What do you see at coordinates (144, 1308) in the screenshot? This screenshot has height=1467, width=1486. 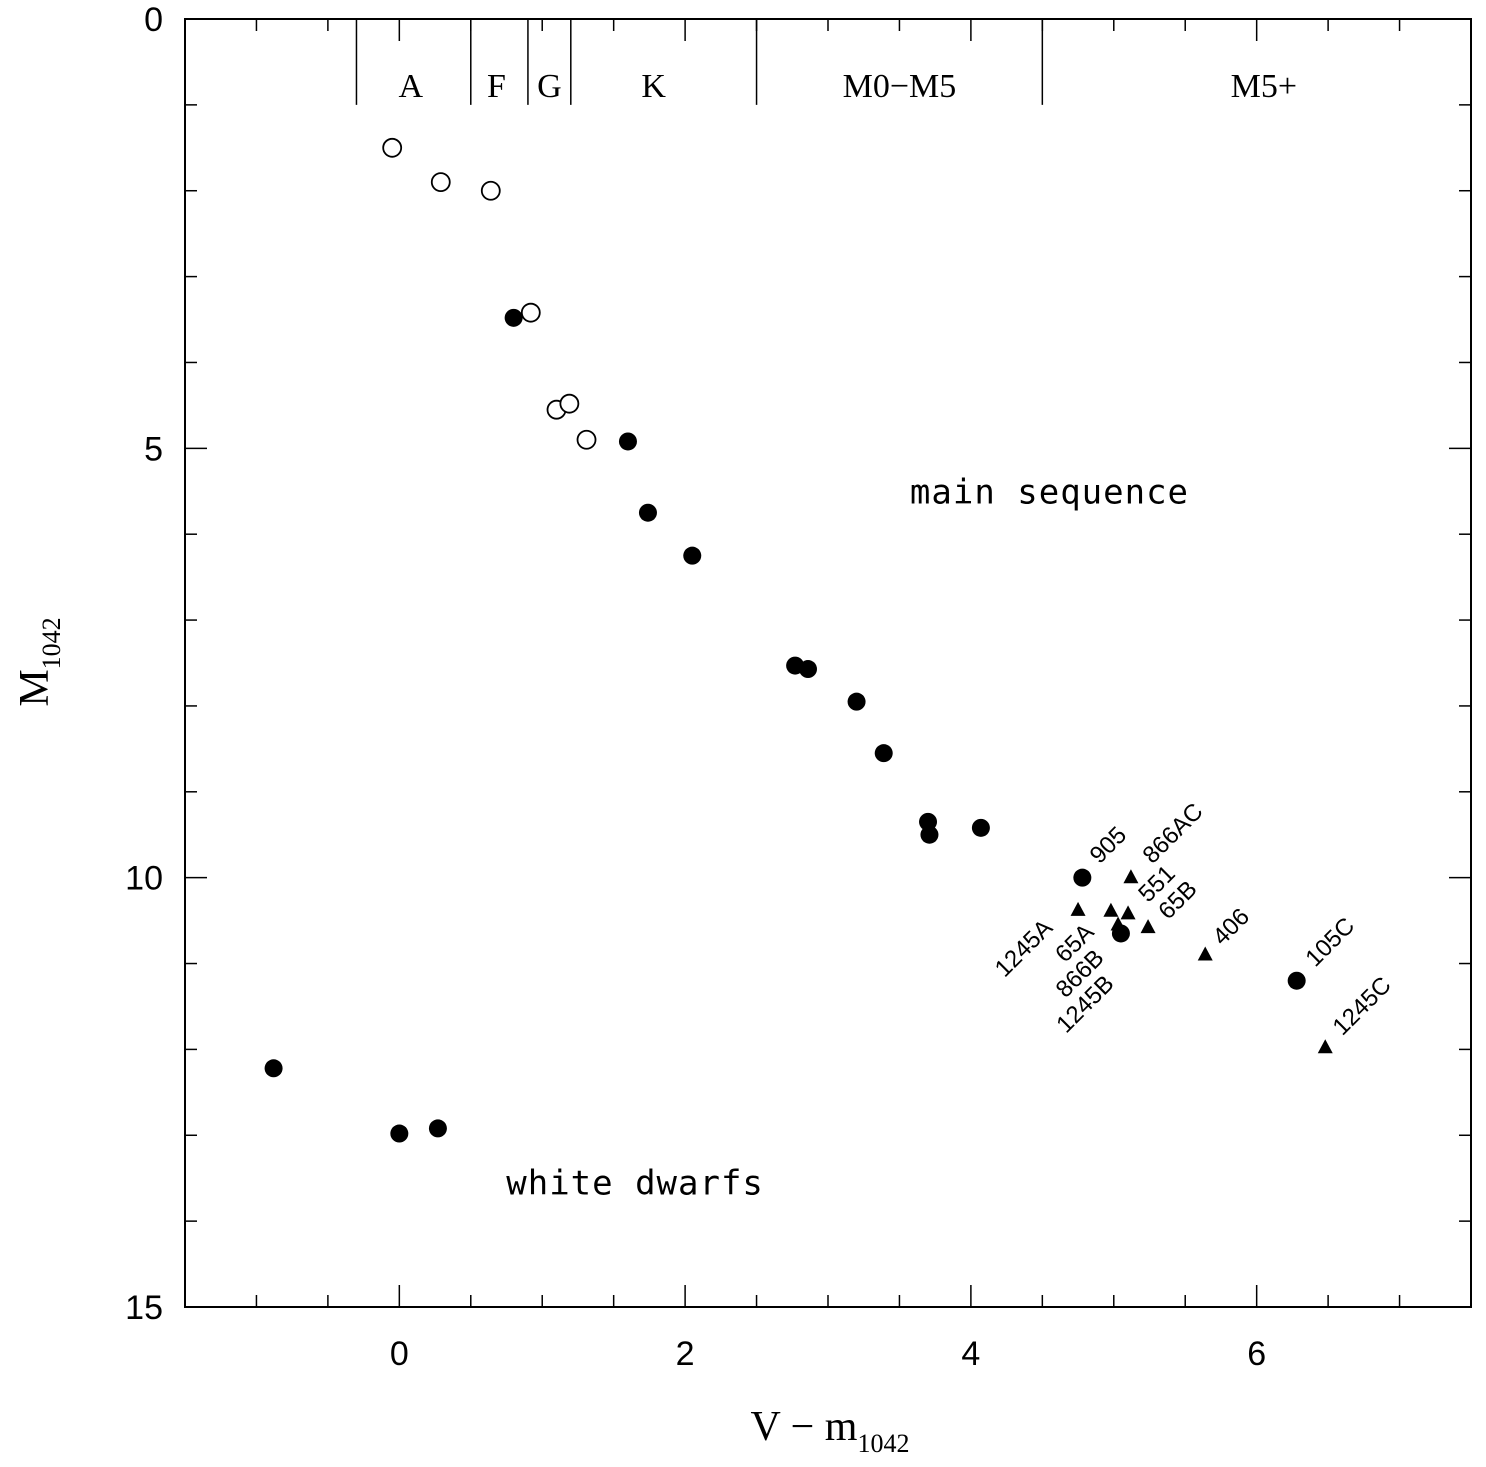 I see `y-tick-label: 15` at bounding box center [144, 1308].